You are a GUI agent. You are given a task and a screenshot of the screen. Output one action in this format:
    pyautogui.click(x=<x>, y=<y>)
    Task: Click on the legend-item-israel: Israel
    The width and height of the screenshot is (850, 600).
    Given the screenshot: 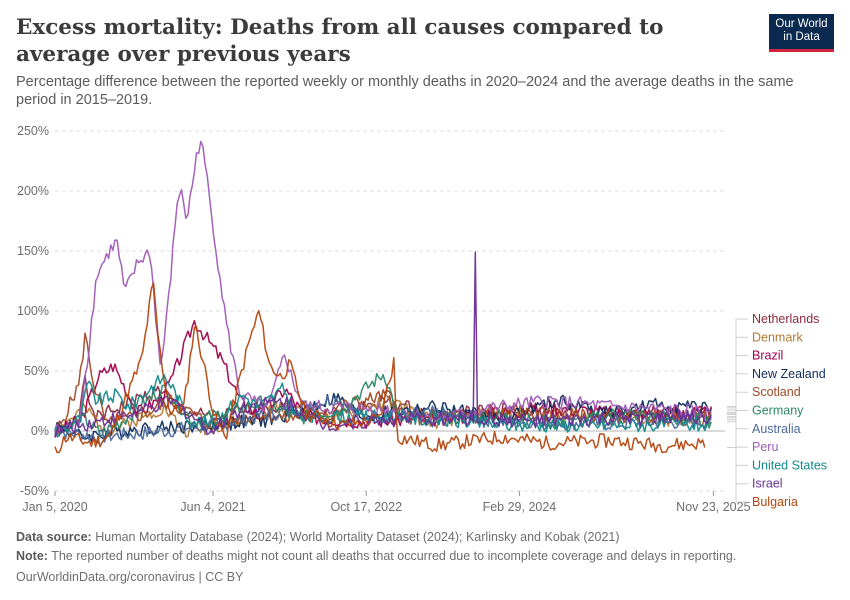 What is the action you would take?
    pyautogui.click(x=767, y=484)
    